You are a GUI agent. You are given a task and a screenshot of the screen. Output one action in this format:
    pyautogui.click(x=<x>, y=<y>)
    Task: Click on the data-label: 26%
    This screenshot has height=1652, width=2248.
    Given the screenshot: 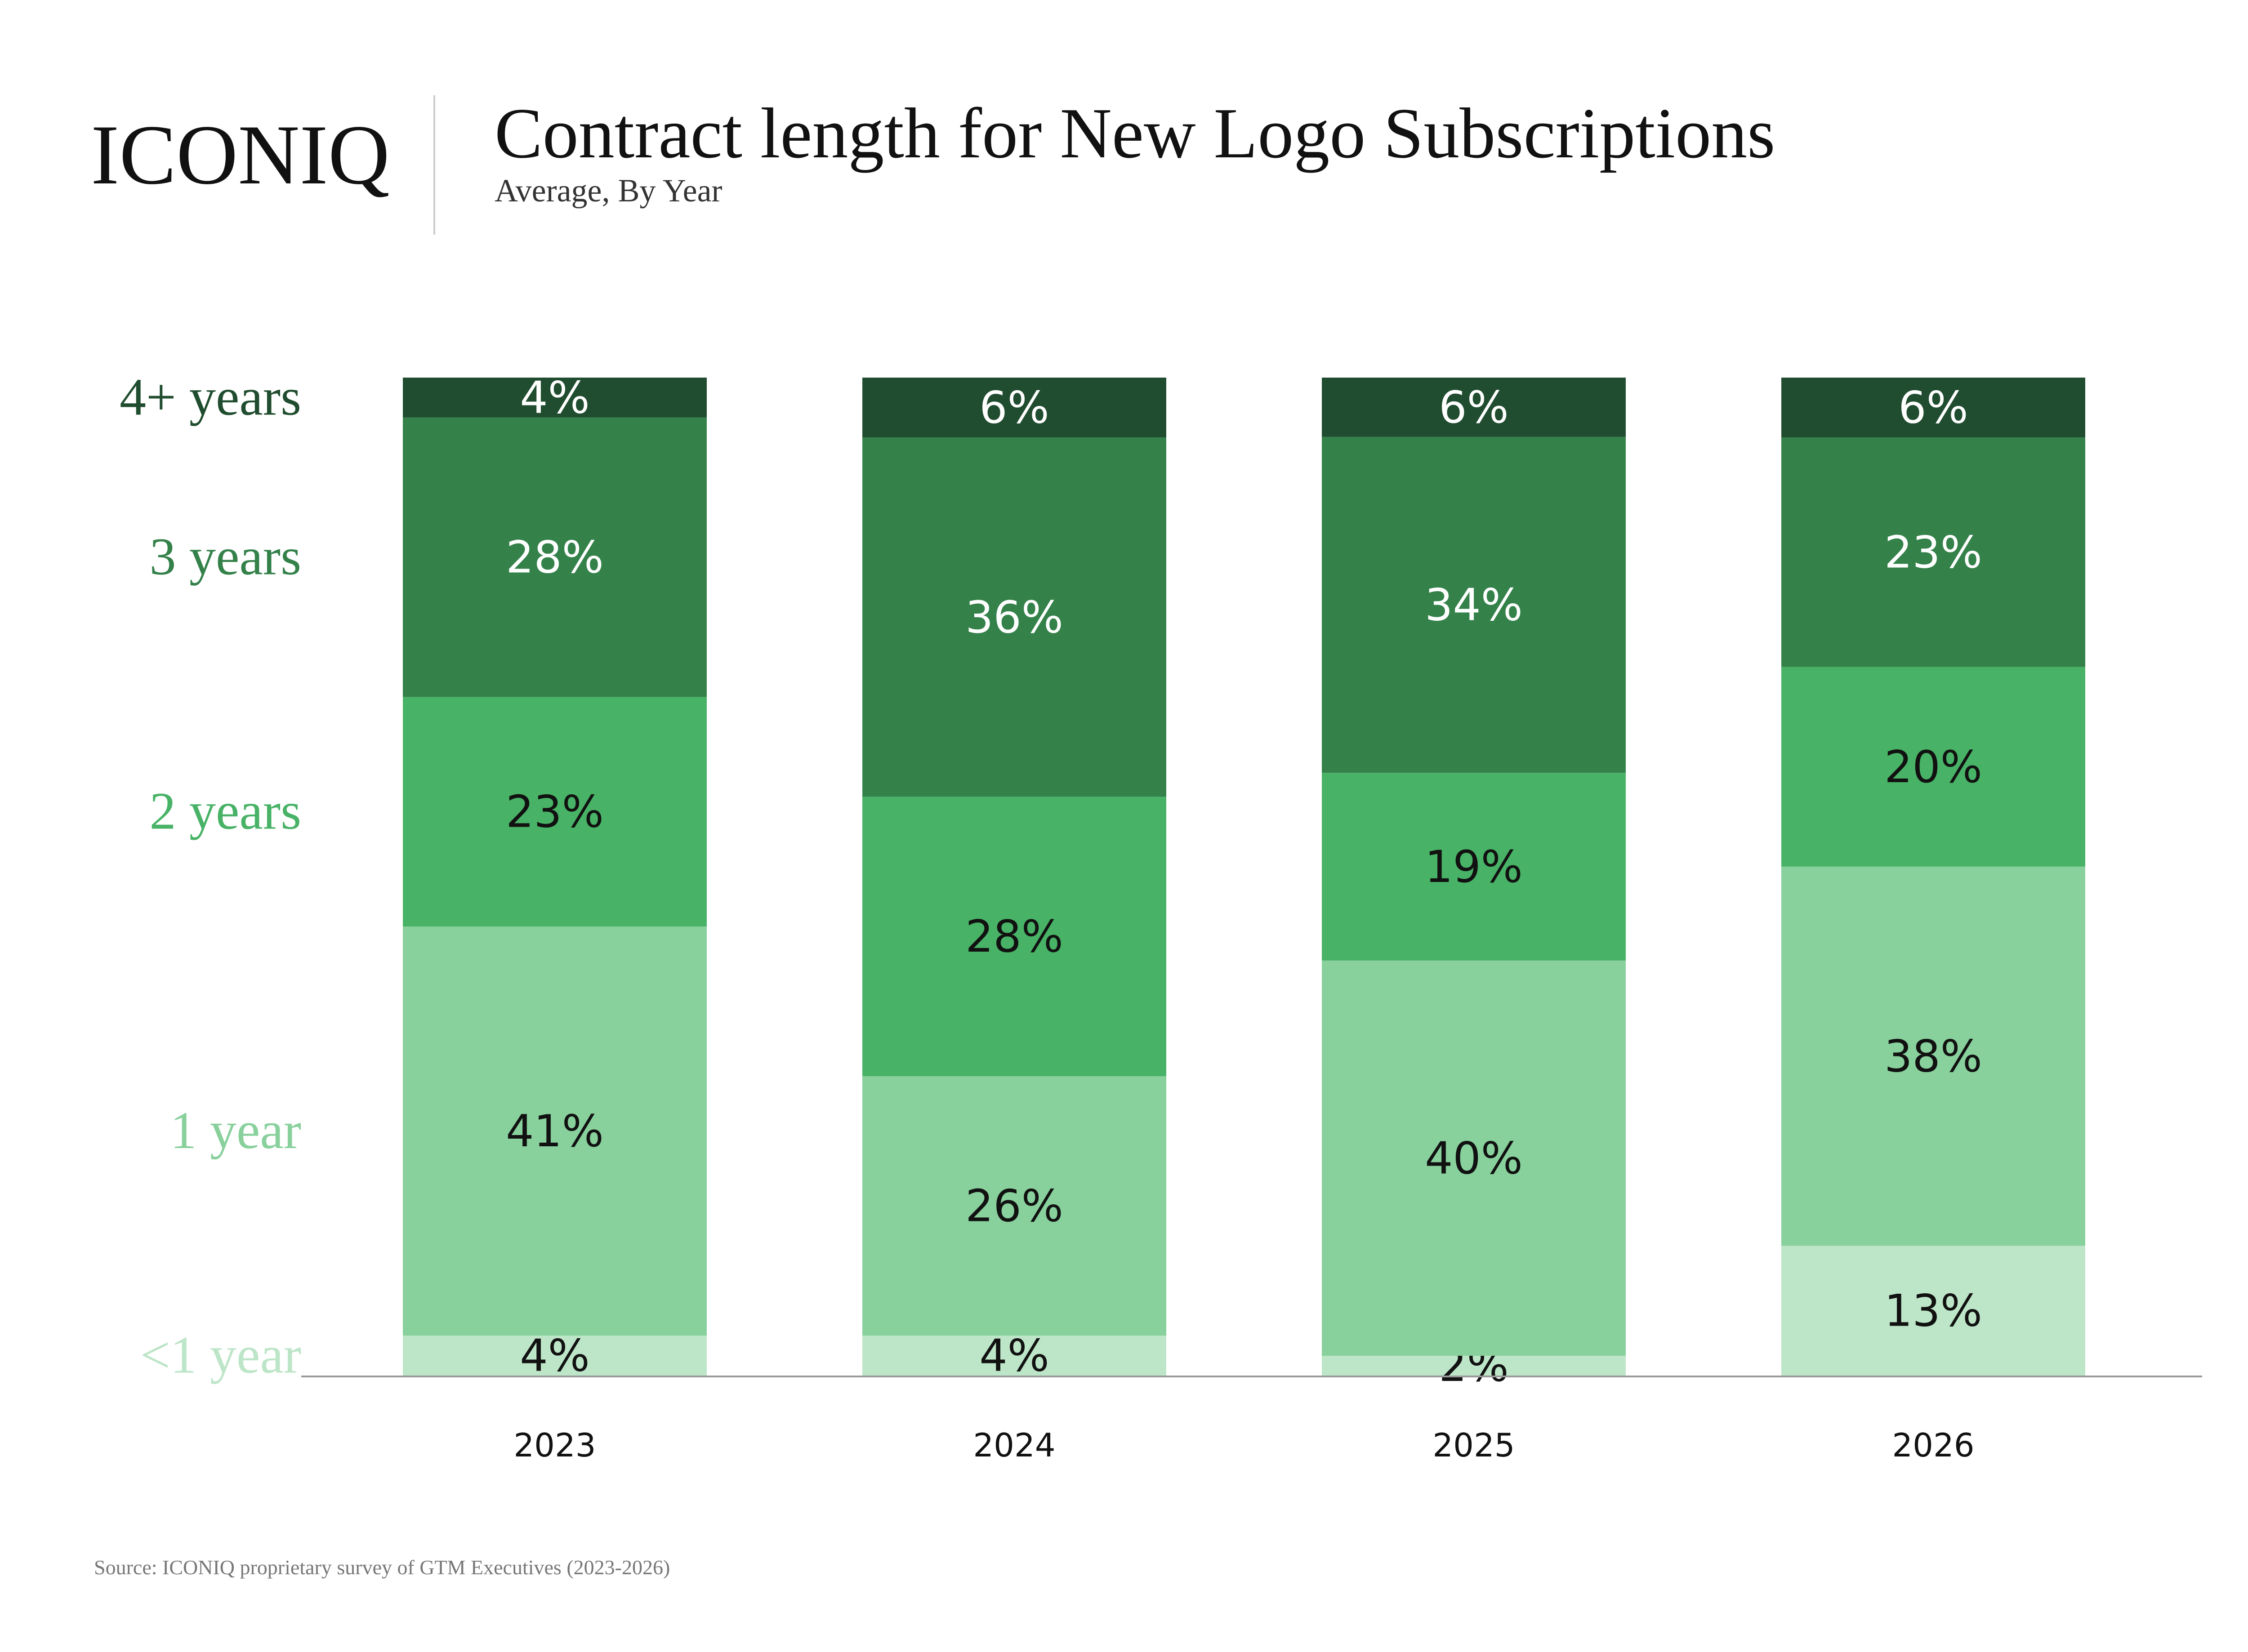 What is the action you would take?
    pyautogui.click(x=1014, y=1207)
    